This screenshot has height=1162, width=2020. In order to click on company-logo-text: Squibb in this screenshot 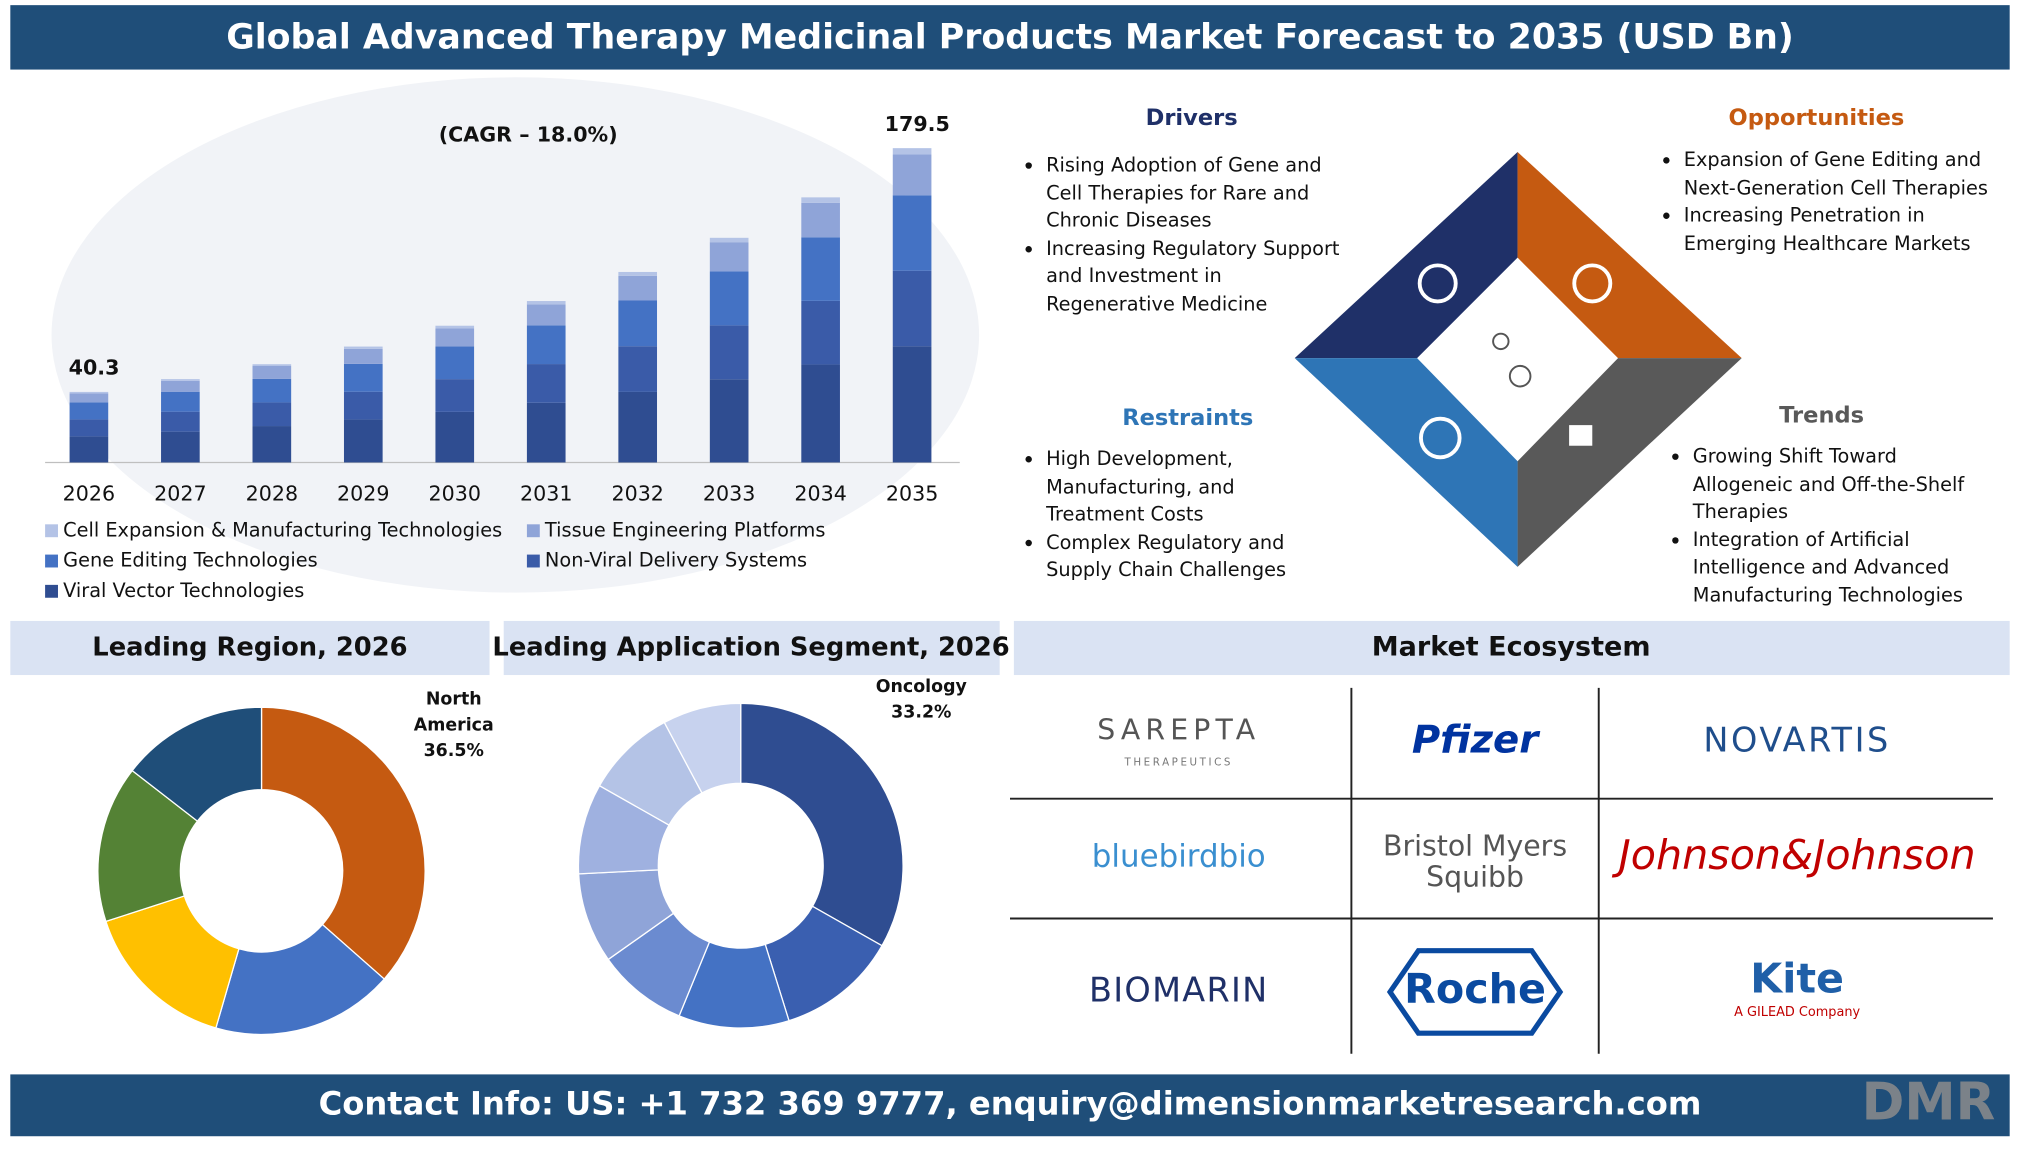, I will do `click(1475, 877)`.